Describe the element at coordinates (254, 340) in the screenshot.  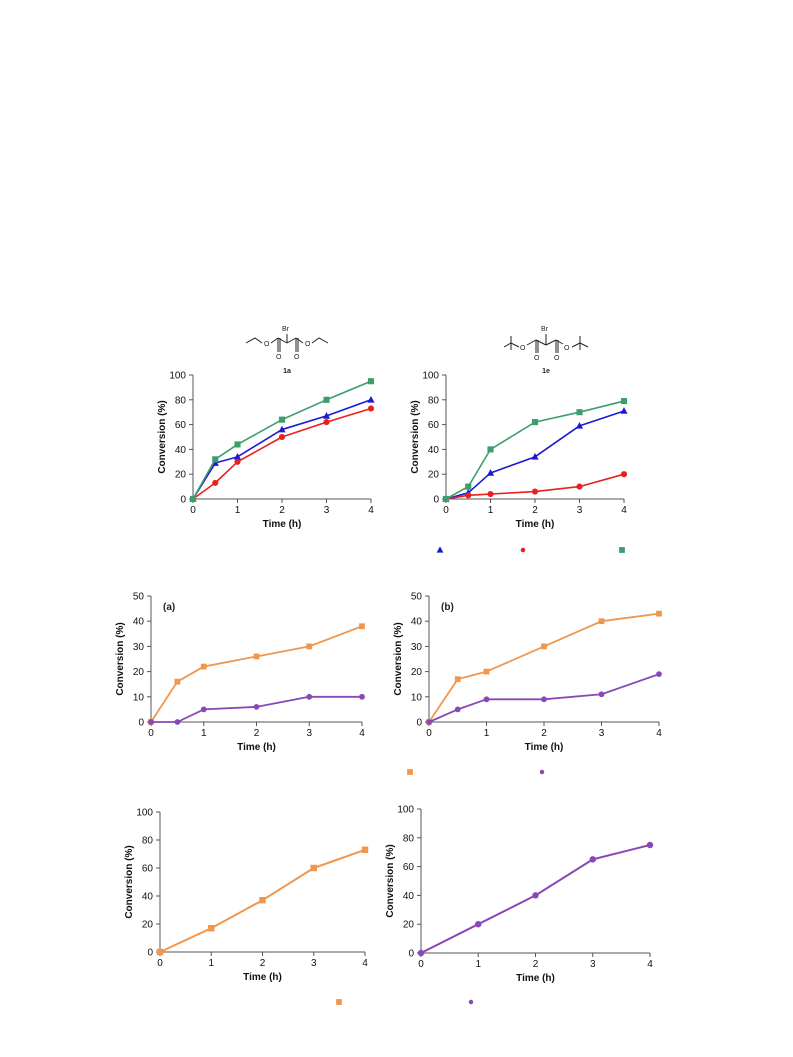
I see `ethyl-left-bond` at that location.